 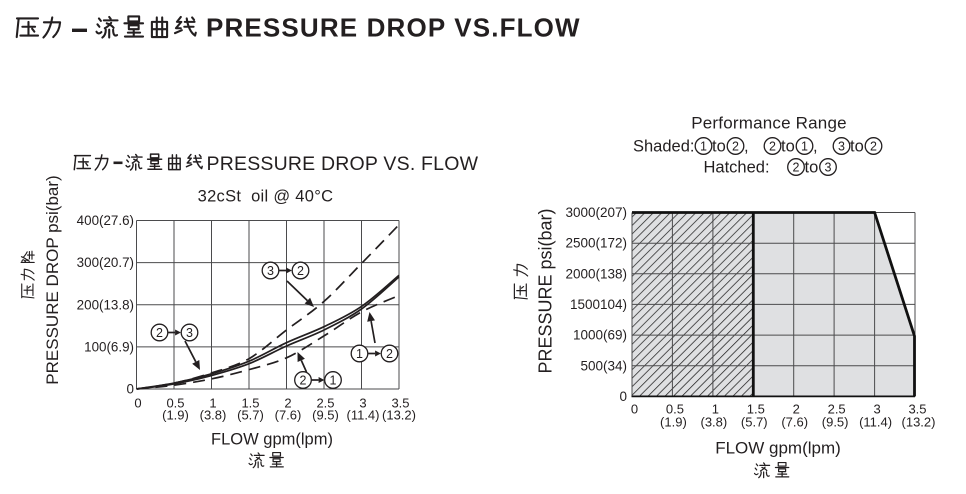 What do you see at coordinates (600, 335) in the screenshot?
I see `svg-text: 1000(69)` at bounding box center [600, 335].